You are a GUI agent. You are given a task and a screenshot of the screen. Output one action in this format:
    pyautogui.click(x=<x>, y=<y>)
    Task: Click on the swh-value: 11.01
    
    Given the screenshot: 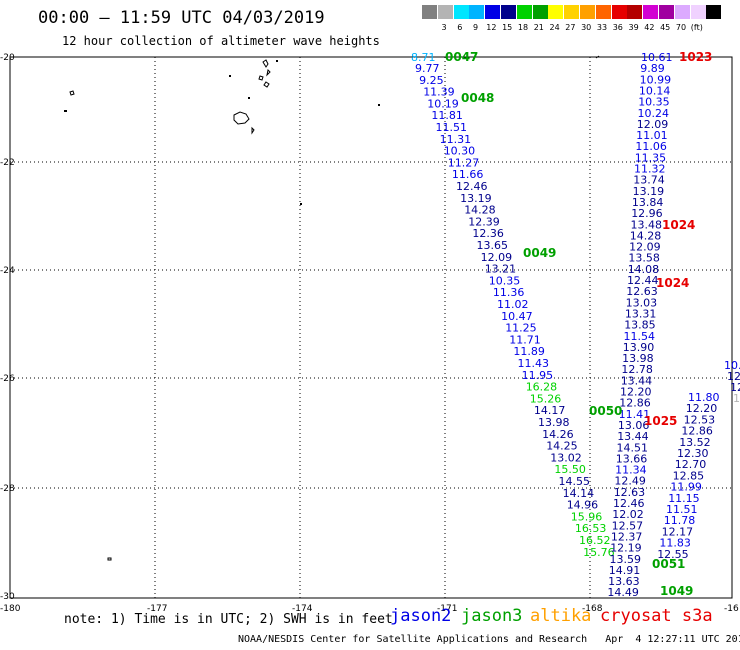 What is the action you would take?
    pyautogui.click(x=652, y=135)
    